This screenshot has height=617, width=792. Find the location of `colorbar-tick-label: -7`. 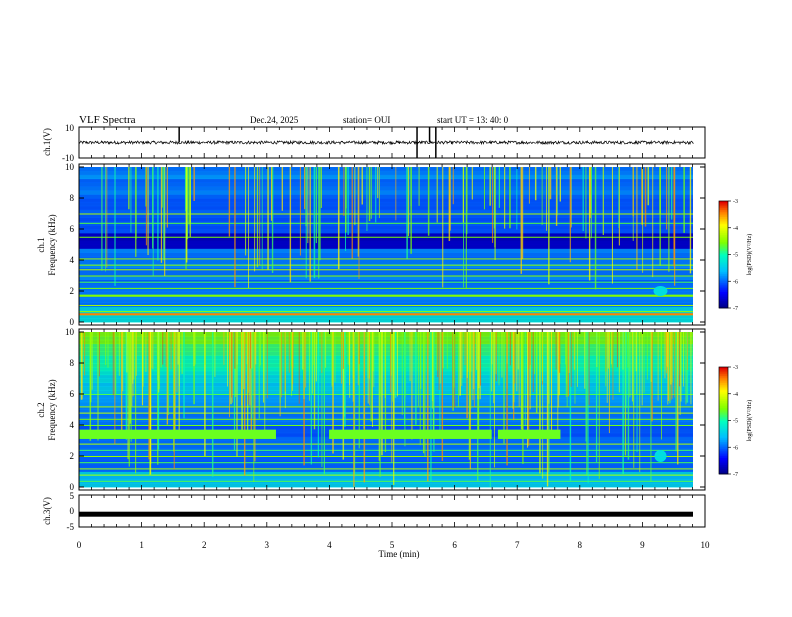

colorbar-tick-label: -7 is located at coordinates (735, 309).